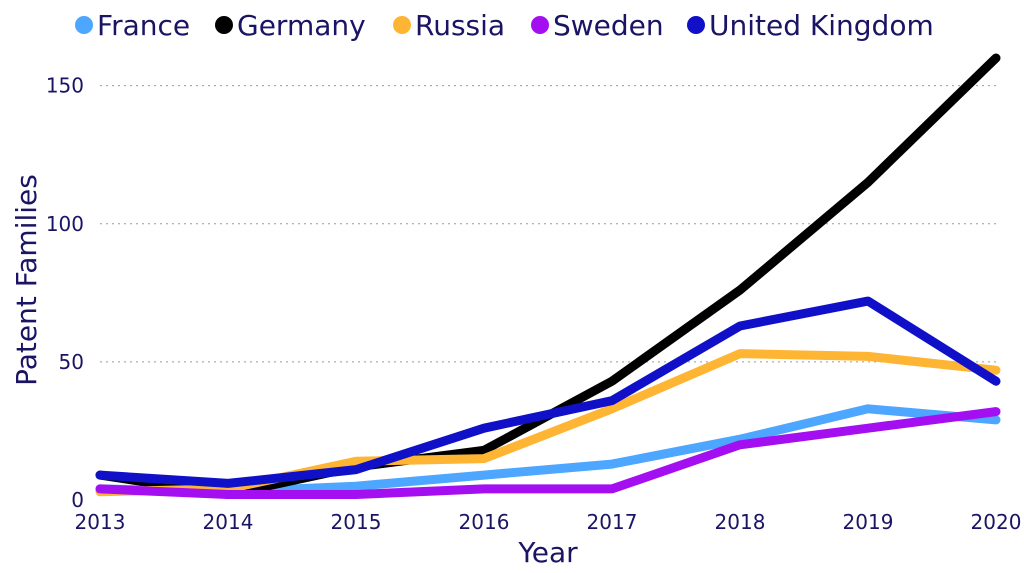 The image size is (1024, 573). I want to click on legend-label: France, so click(143, 25).